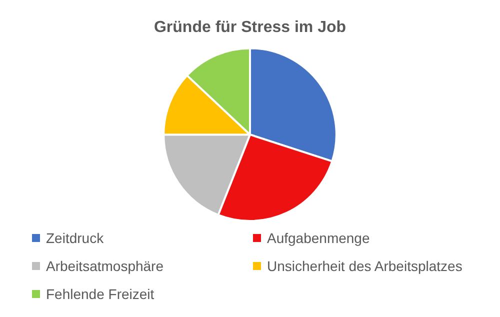  Describe the element at coordinates (364, 266) in the screenshot. I see `legend-label: Unsicherheit des Arbeitsplatzes` at that location.